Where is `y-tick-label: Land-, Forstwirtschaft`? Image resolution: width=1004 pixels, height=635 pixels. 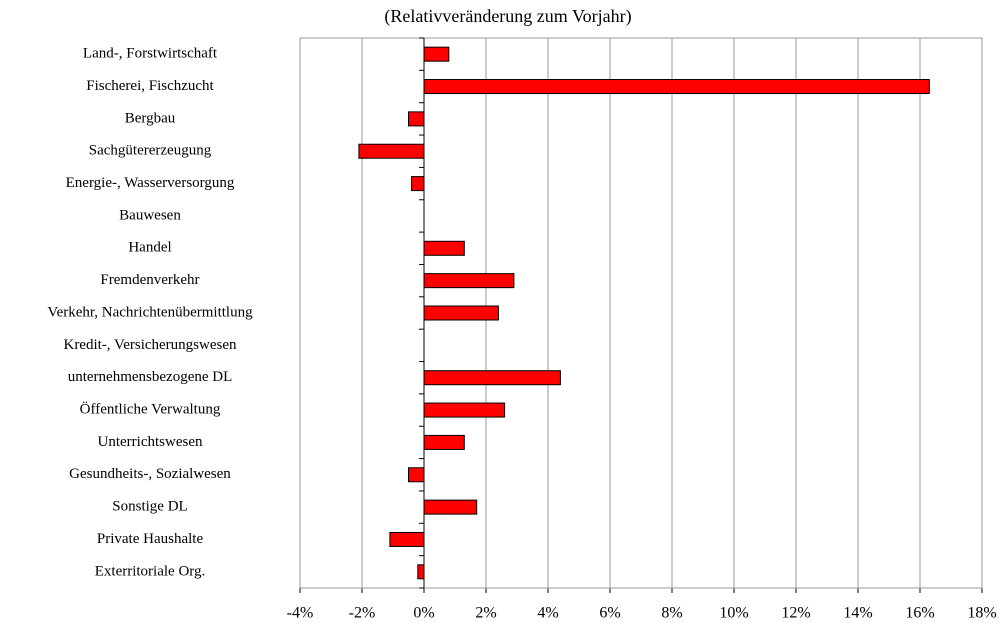
y-tick-label: Land-, Forstwirtschaft is located at coordinates (150, 54).